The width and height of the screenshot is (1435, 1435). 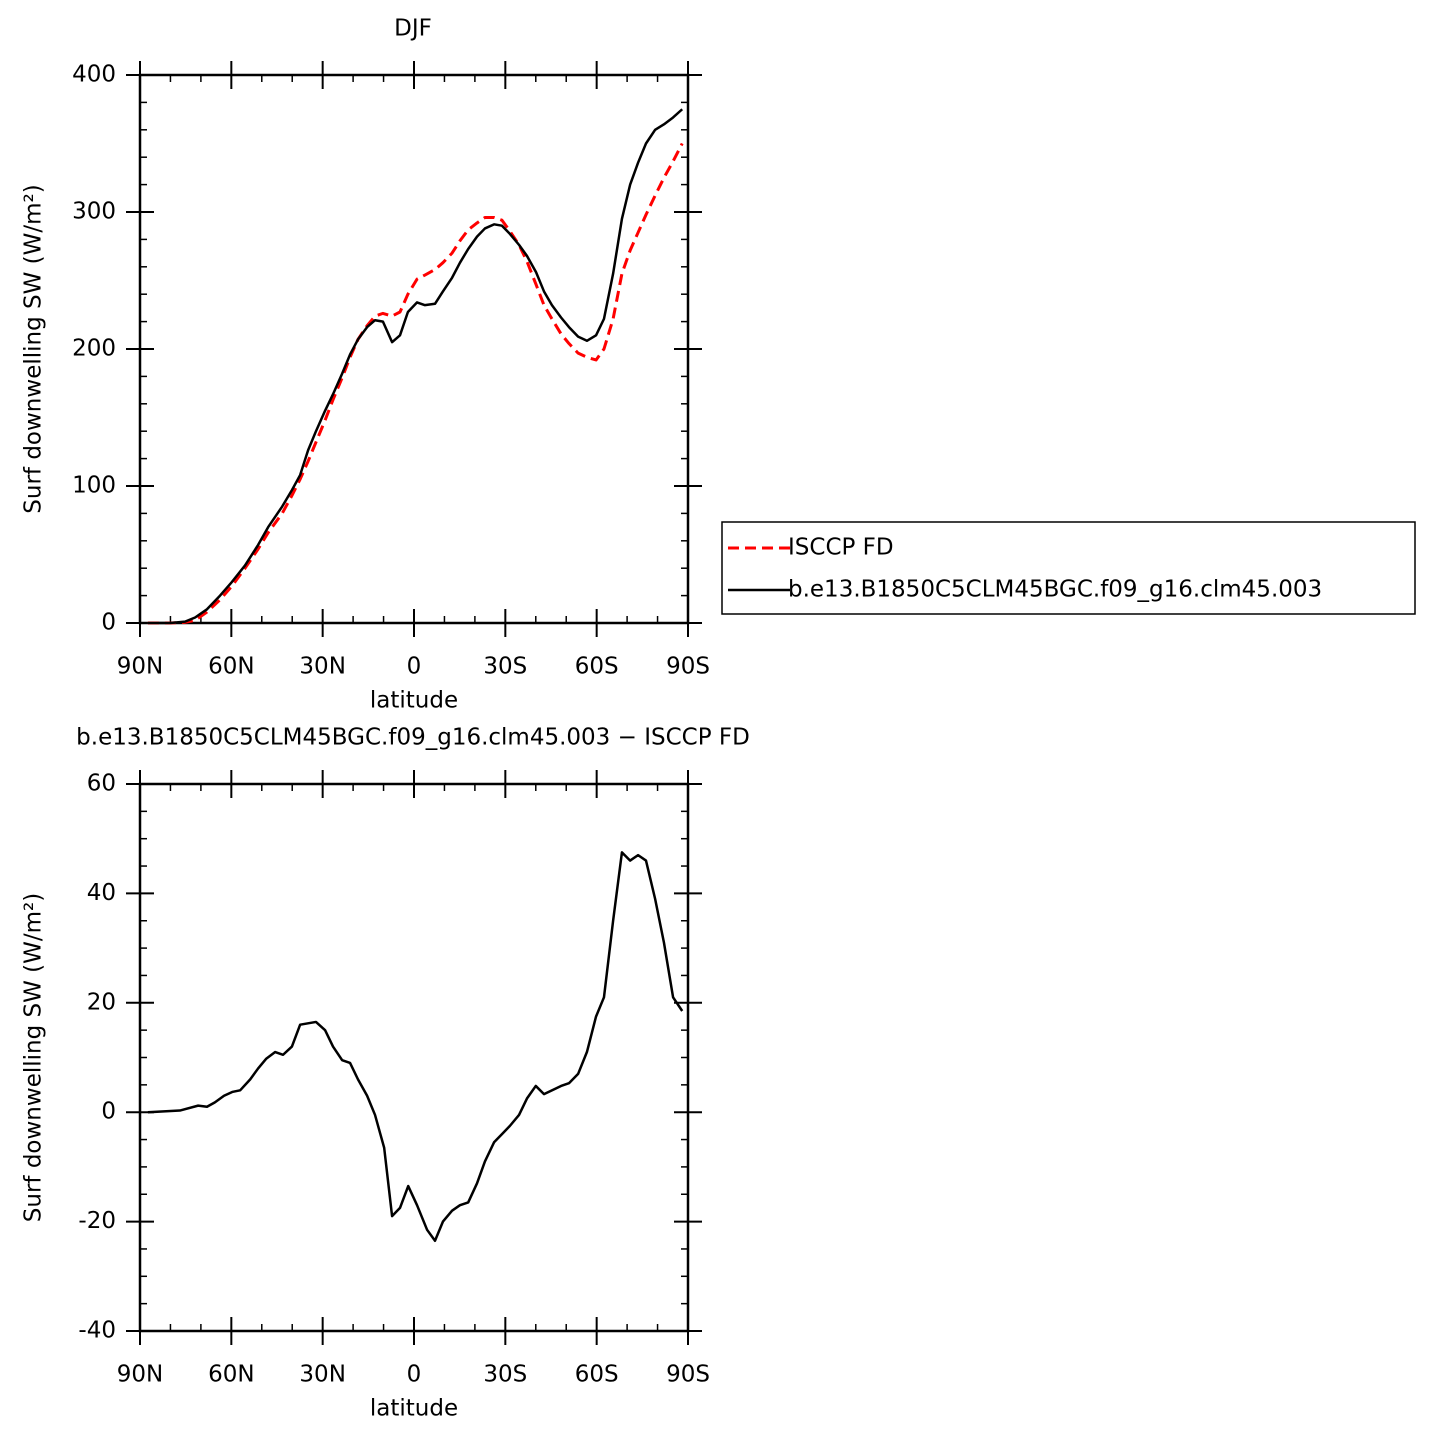 I want to click on y-tick-label: 40, so click(x=101, y=893).